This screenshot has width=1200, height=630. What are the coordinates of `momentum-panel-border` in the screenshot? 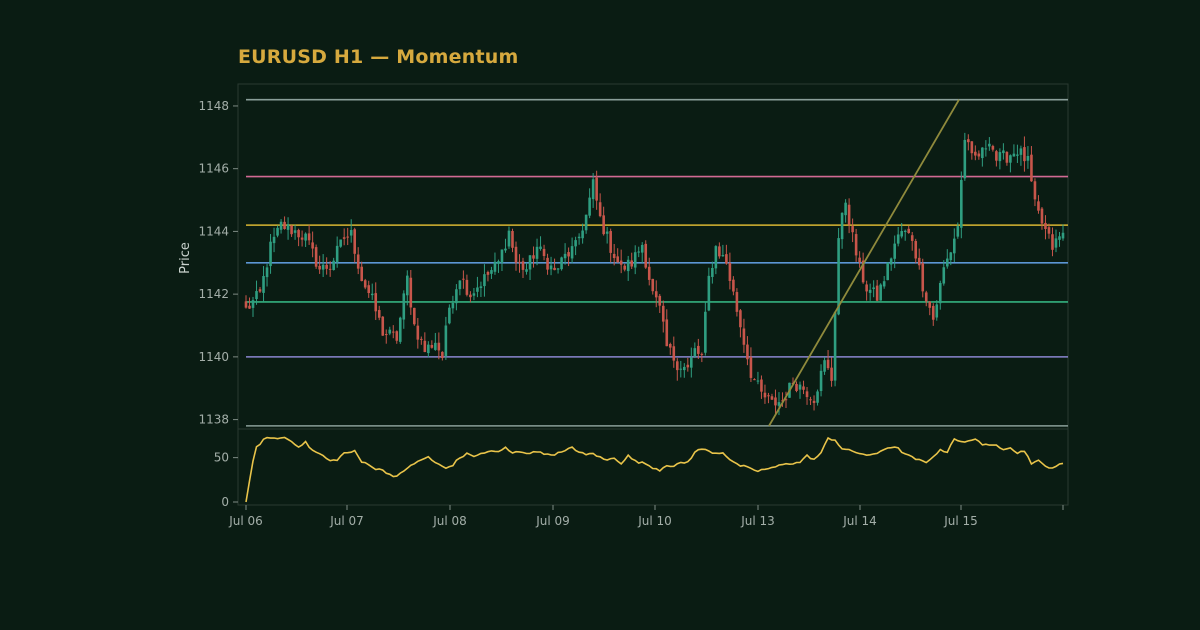 It's located at (653, 467).